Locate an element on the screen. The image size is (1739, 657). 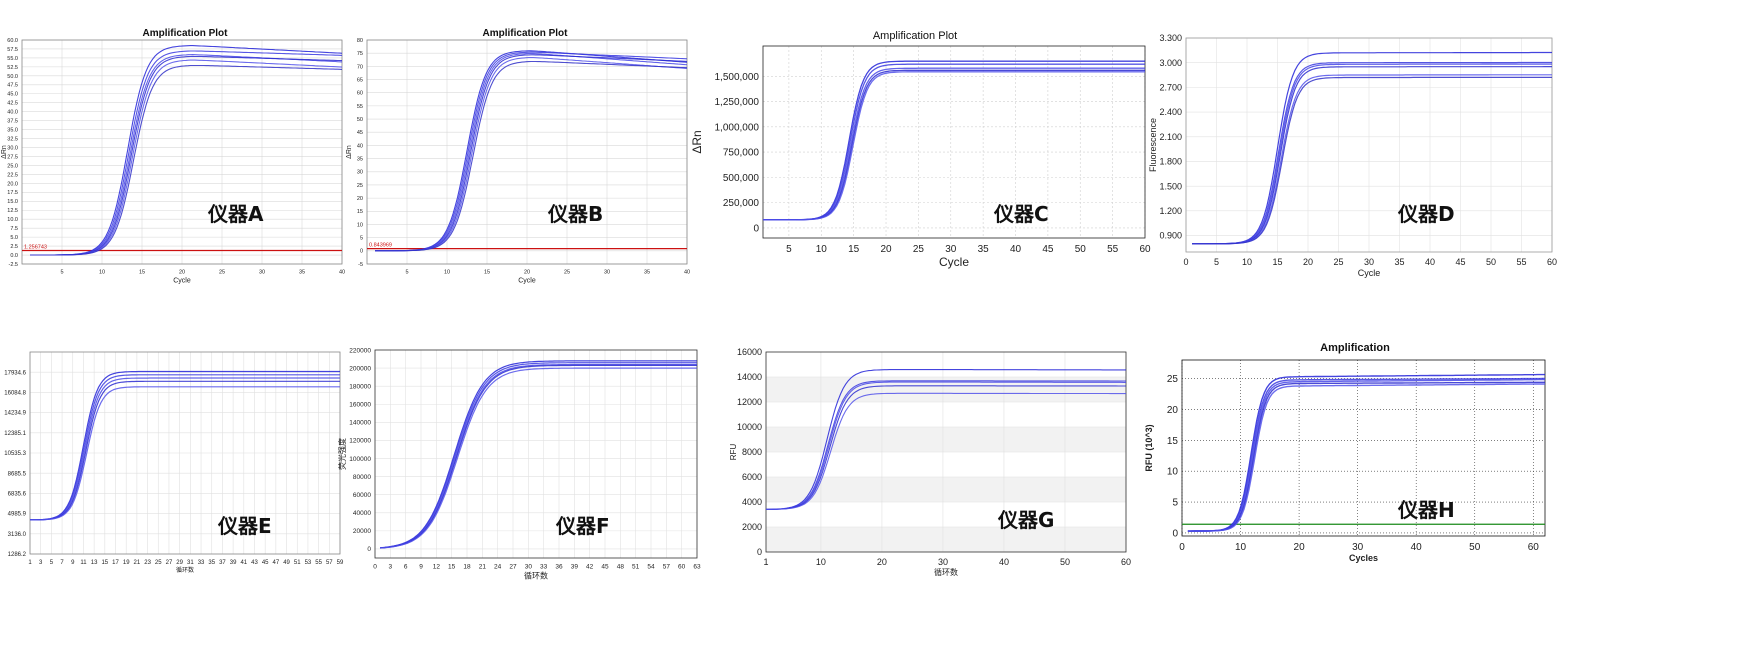
x-tick-label: 33 is located at coordinates (201, 563).